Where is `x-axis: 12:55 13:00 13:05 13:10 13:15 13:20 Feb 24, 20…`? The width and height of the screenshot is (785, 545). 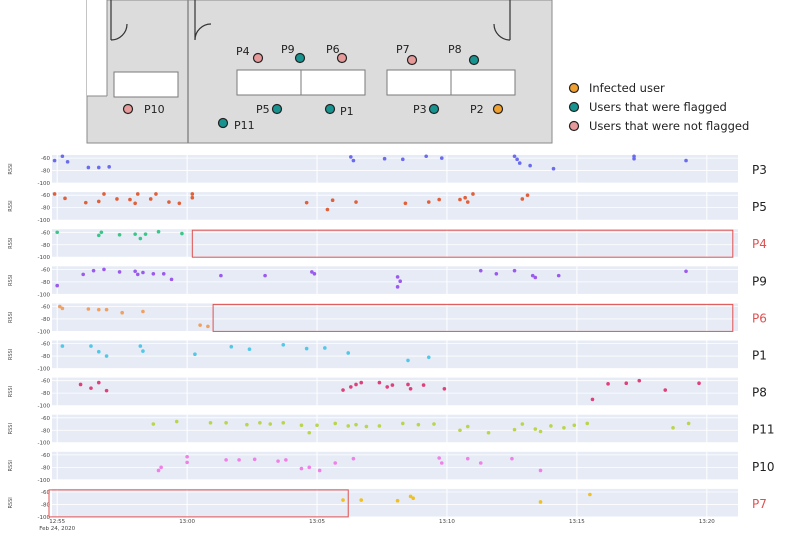
x-axis: 12:55 13:00 13:05 13:10 13:15 13:20 Feb 24, 20… is located at coordinates (377, 525).